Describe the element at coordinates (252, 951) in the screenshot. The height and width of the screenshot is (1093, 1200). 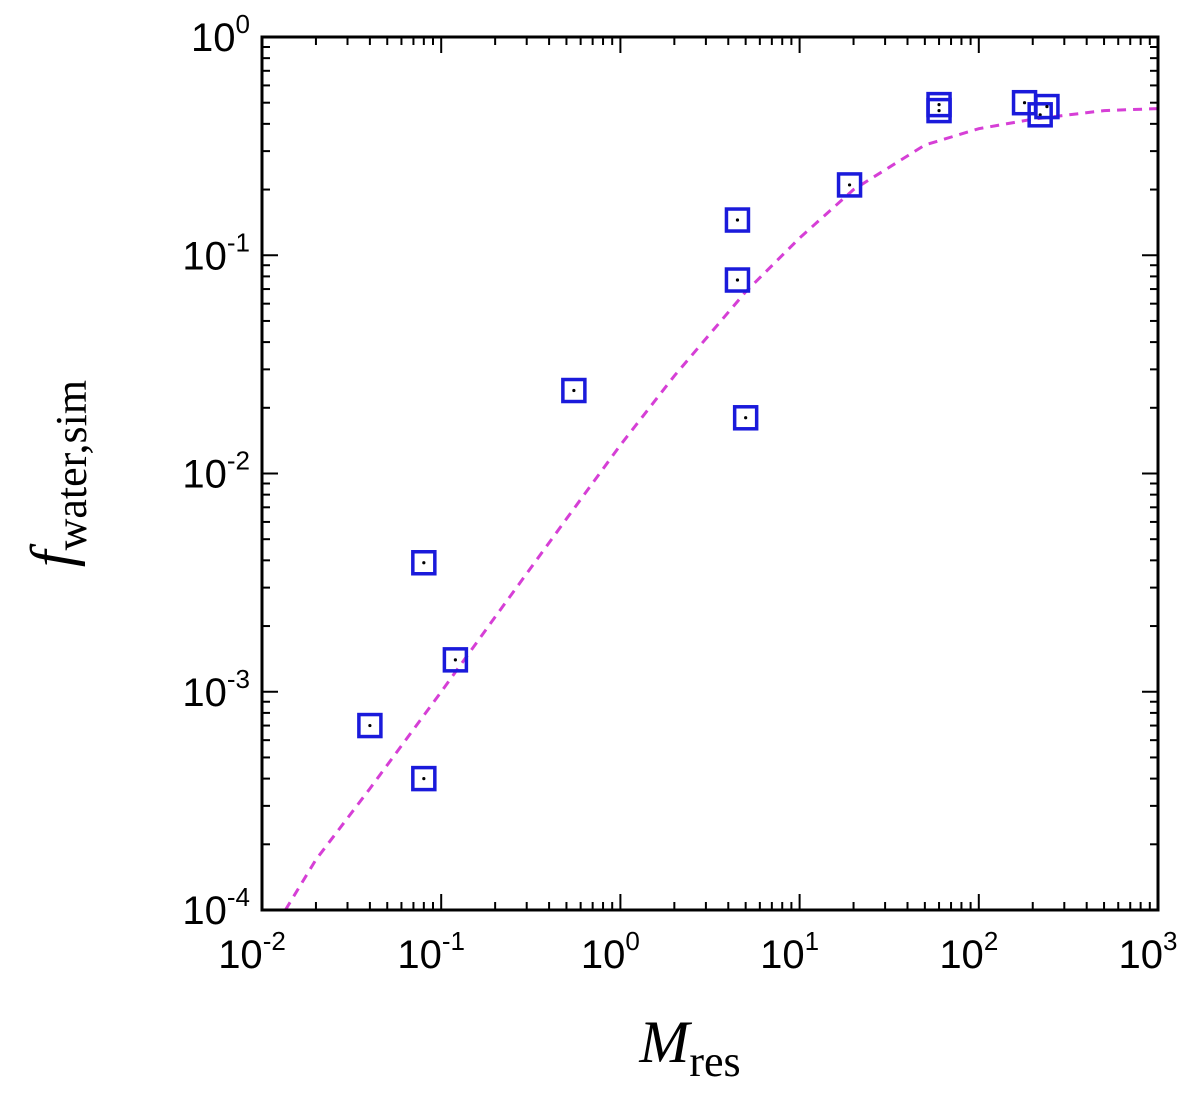
I see `x-tick-label: 10⁻²` at that location.